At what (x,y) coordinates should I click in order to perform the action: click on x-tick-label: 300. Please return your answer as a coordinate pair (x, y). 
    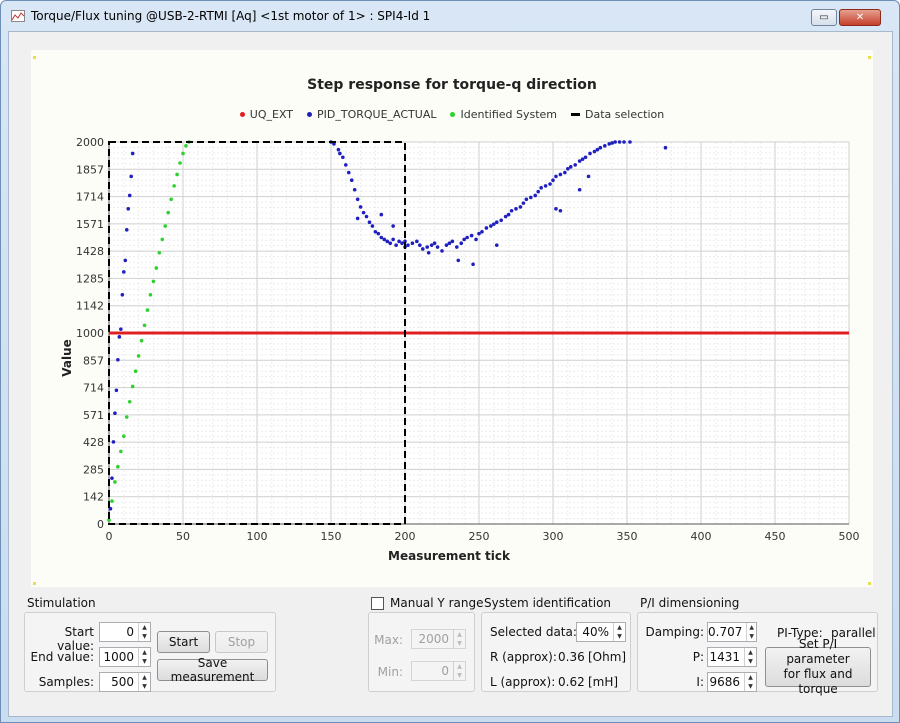
    Looking at the image, I should click on (553, 536).